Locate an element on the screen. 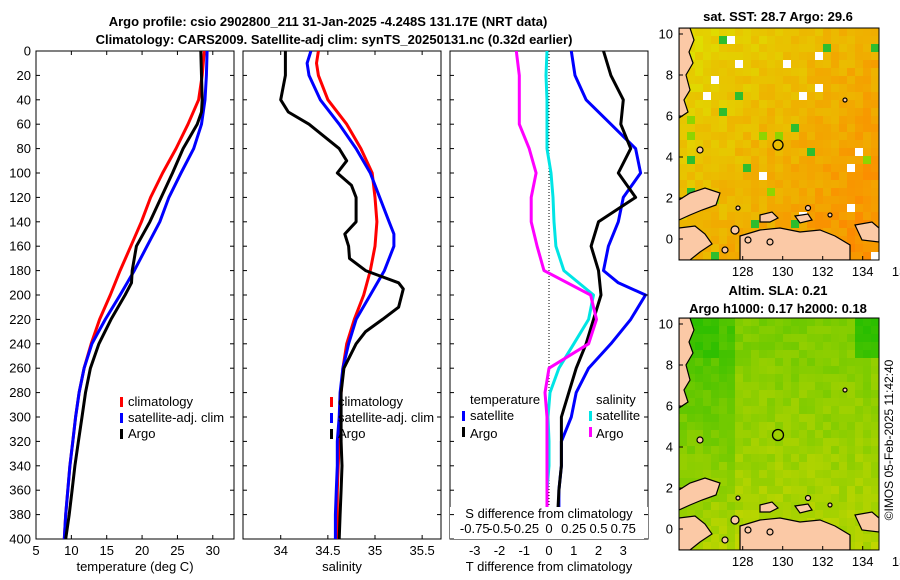  lon-tick-label: 130 is located at coordinates (783, 271).